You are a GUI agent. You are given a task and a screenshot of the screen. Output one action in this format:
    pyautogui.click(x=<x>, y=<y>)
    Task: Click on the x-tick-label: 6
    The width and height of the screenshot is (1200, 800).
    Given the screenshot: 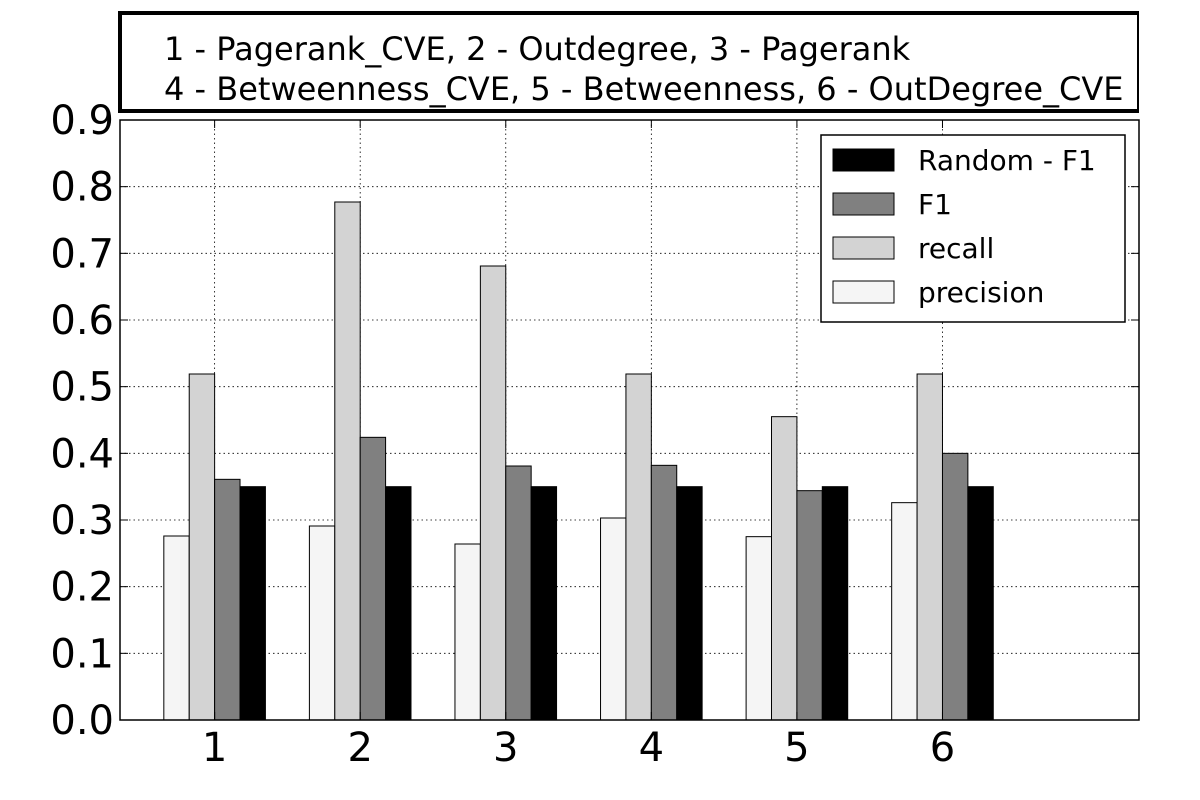 What is the action you would take?
    pyautogui.click(x=942, y=748)
    